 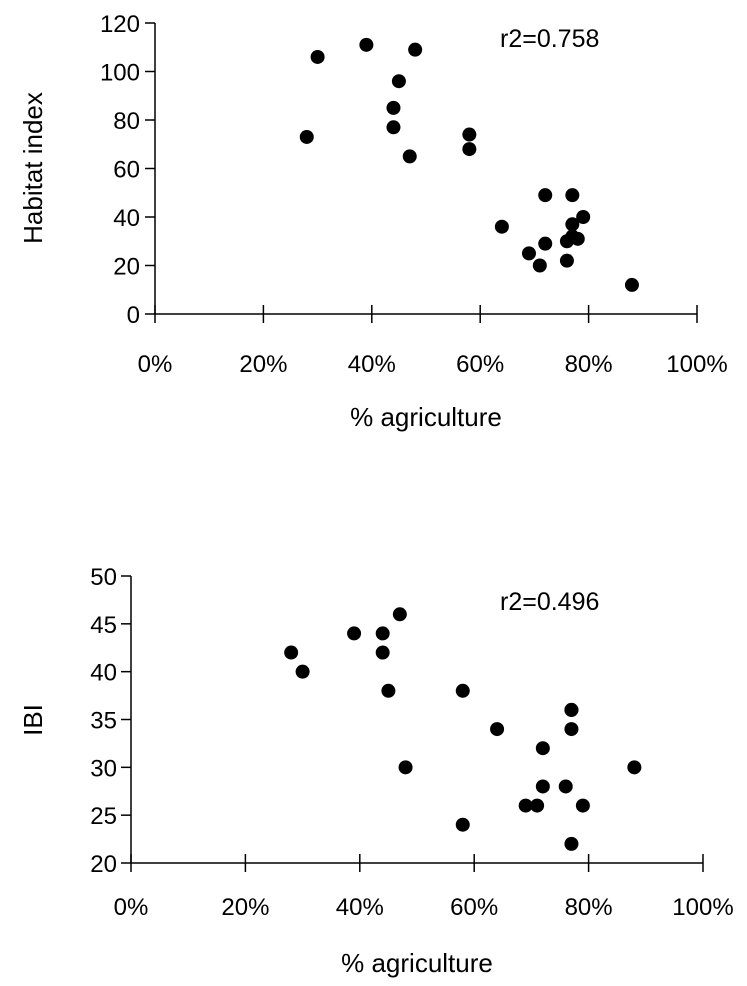 What do you see at coordinates (33, 168) in the screenshot?
I see `y-axis-title: Habitat index` at bounding box center [33, 168].